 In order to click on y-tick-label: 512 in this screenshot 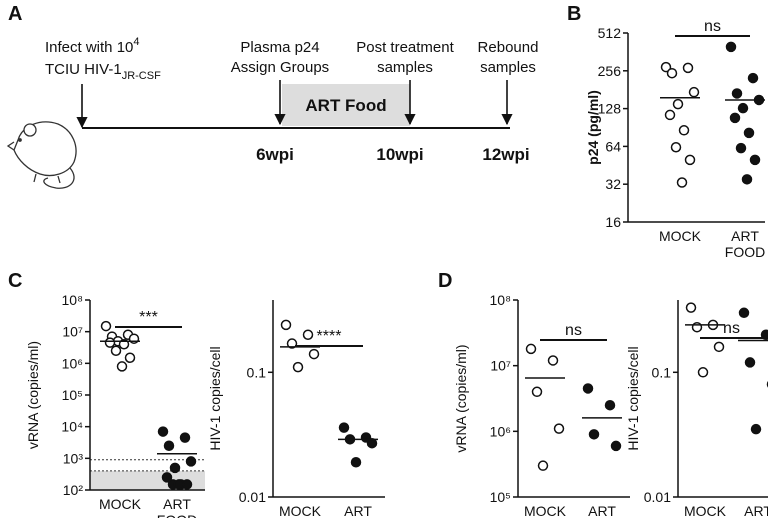, I will do `click(610, 33)`.